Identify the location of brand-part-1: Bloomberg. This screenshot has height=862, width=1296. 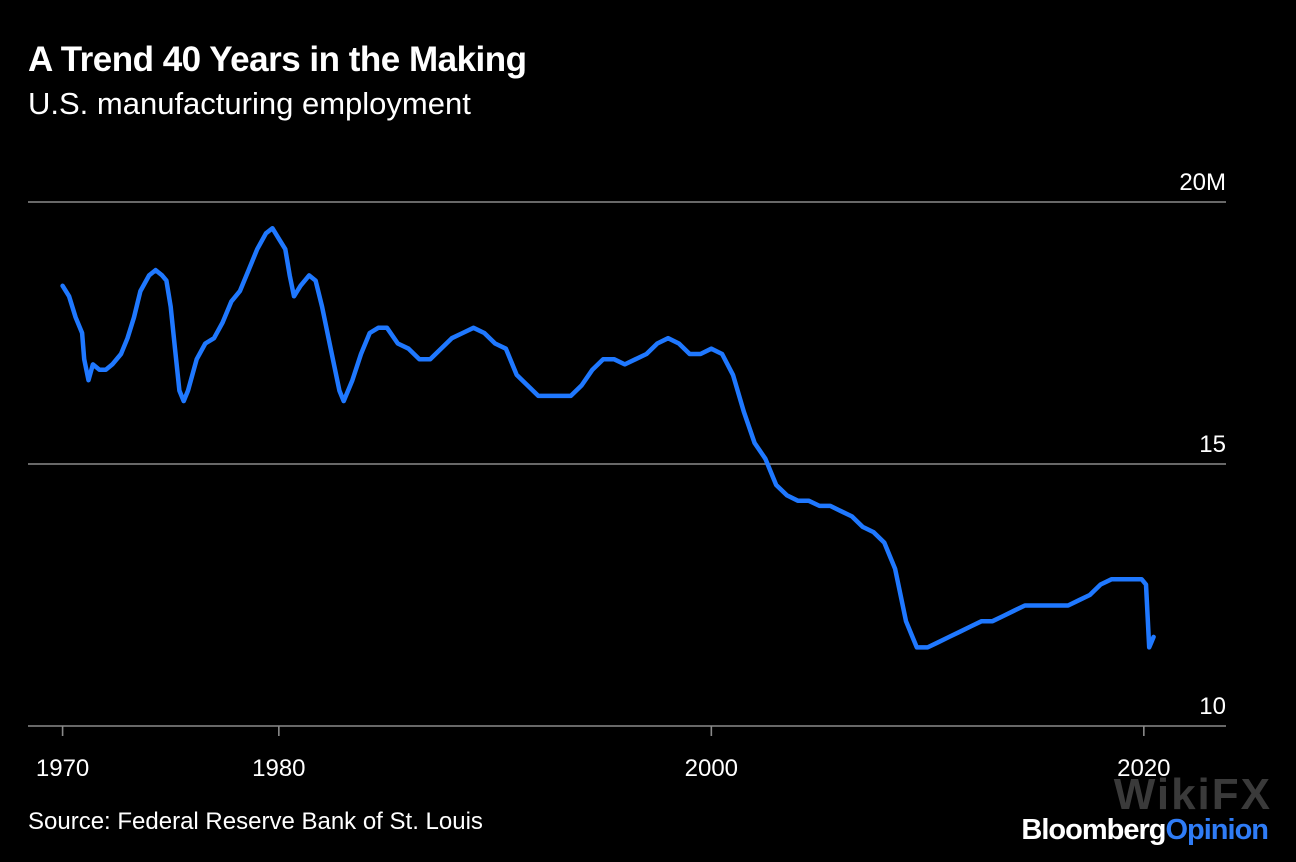
(1093, 830).